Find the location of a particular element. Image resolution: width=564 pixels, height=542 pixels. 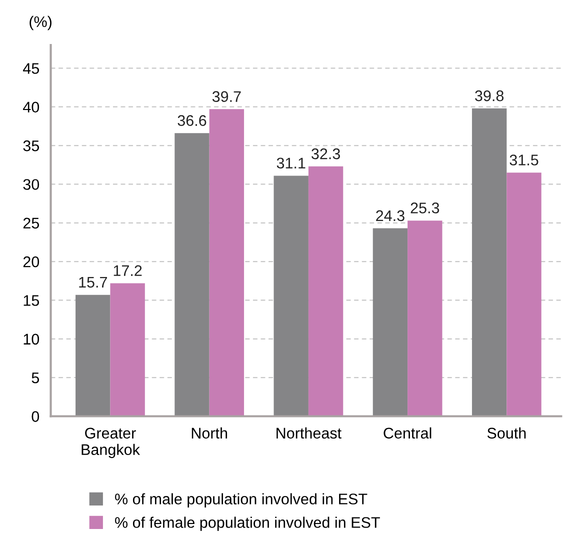

y-tick-label: 15 is located at coordinates (32, 300).